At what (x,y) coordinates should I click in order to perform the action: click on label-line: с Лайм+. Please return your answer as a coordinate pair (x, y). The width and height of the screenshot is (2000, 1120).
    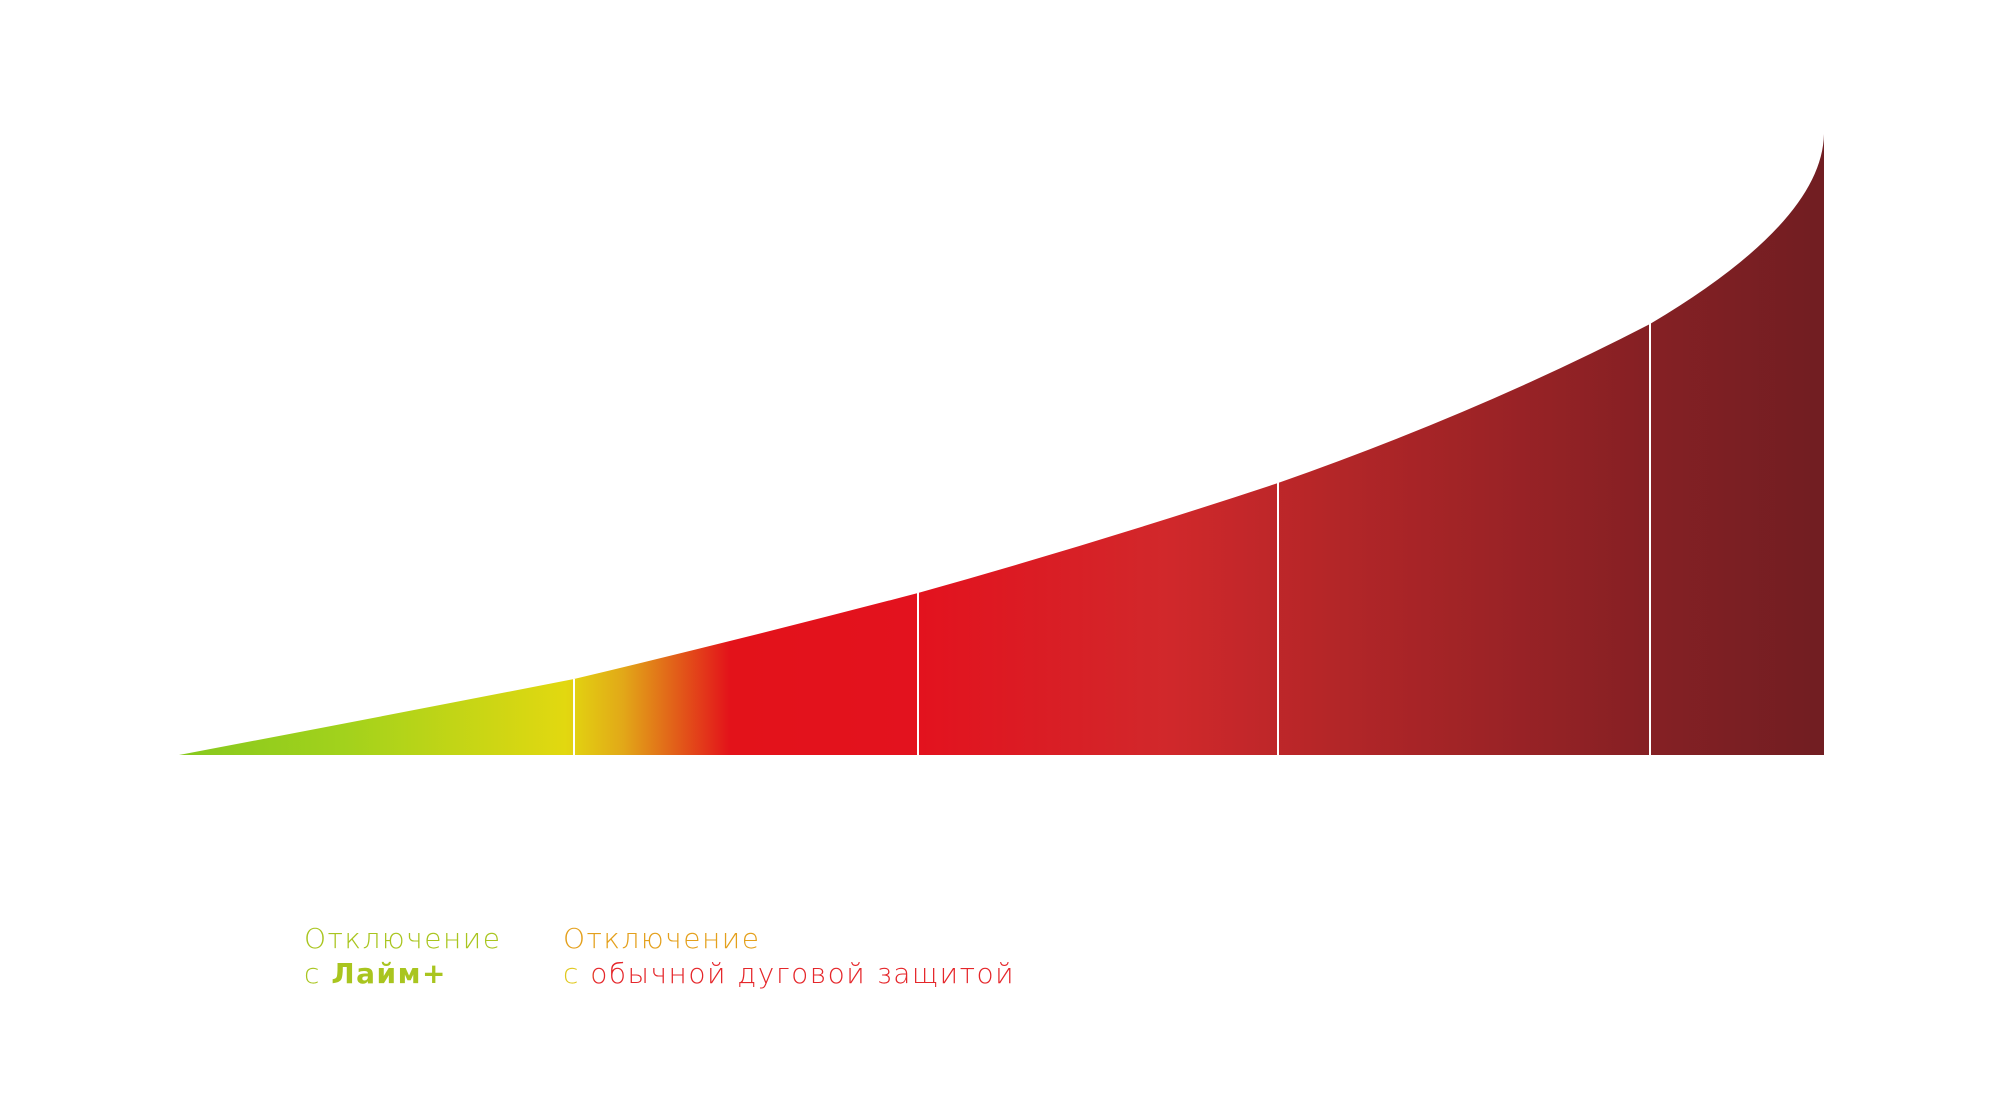
    Looking at the image, I should click on (375, 973).